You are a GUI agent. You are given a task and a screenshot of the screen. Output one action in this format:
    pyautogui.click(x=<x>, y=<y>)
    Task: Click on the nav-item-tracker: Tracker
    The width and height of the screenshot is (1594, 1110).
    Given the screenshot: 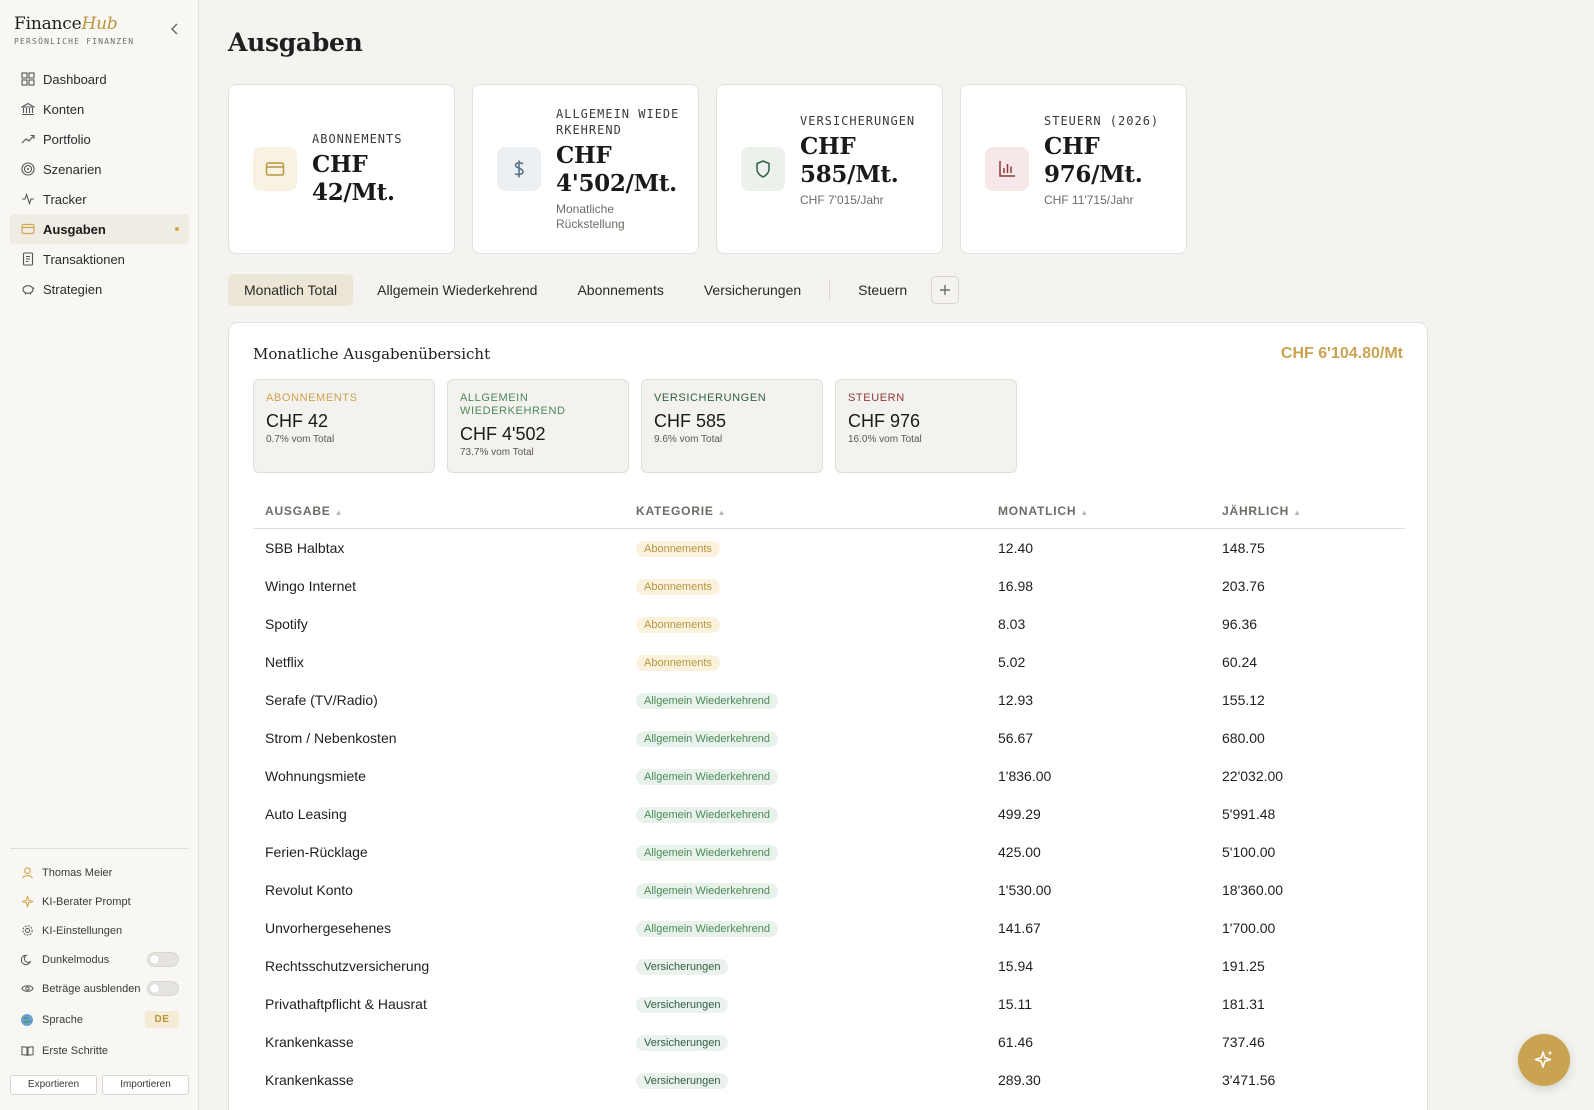 What is the action you would take?
    pyautogui.click(x=99, y=199)
    